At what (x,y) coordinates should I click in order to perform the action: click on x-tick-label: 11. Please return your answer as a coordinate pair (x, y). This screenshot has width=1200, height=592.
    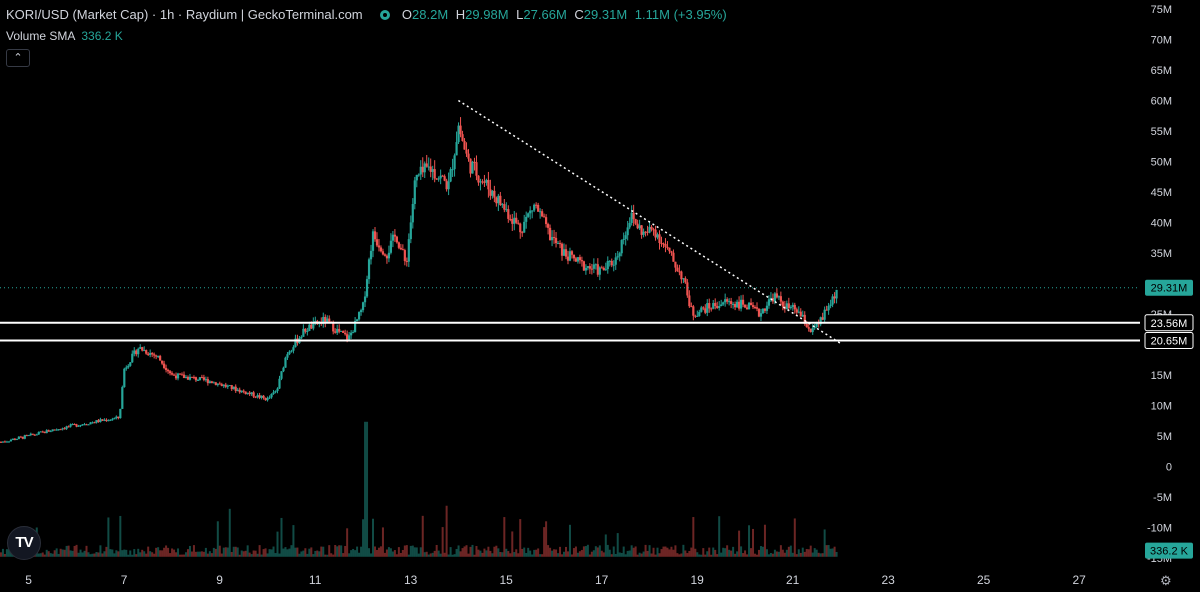
    Looking at the image, I should click on (315, 580).